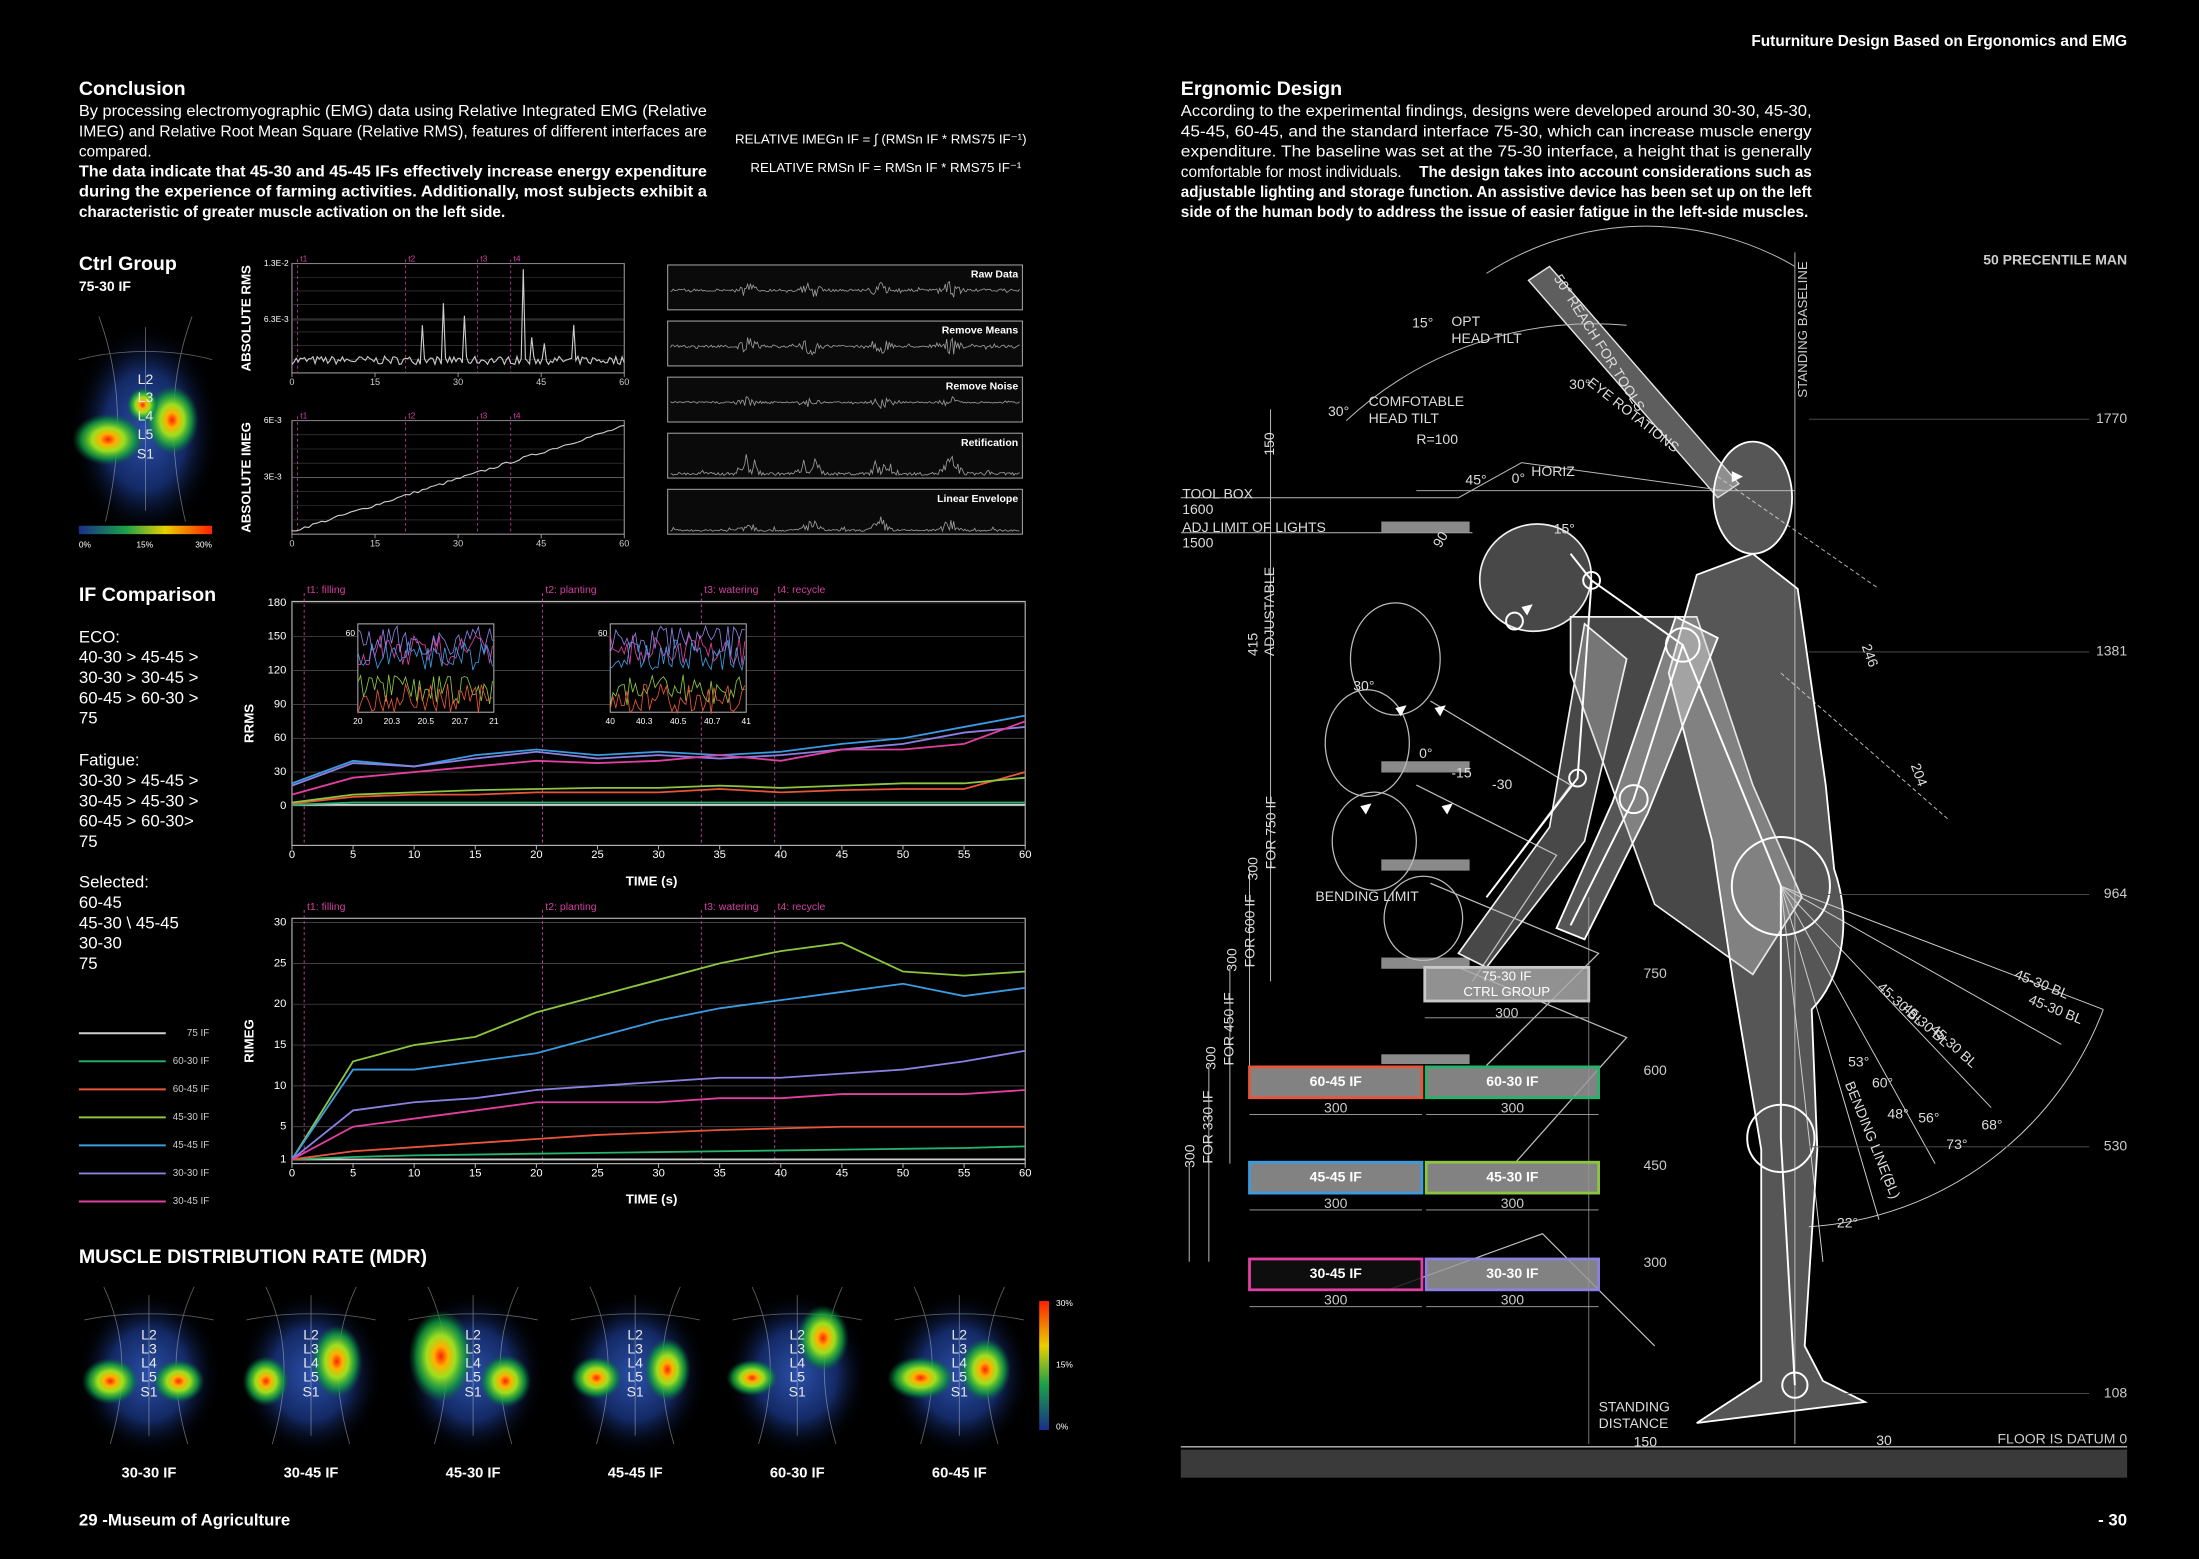 The width and height of the screenshot is (2199, 1559). What do you see at coordinates (801, 907) in the screenshot?
I see `phase-label: t4: recycle` at bounding box center [801, 907].